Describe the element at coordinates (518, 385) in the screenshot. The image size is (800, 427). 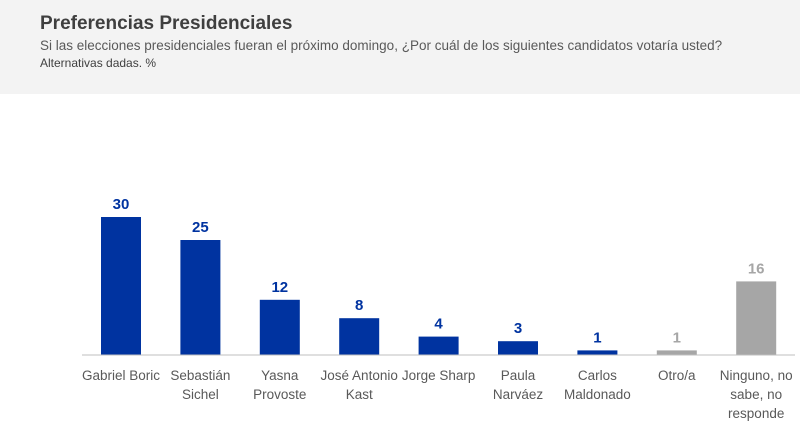
I see `category-label-5: Paula Narváez` at that location.